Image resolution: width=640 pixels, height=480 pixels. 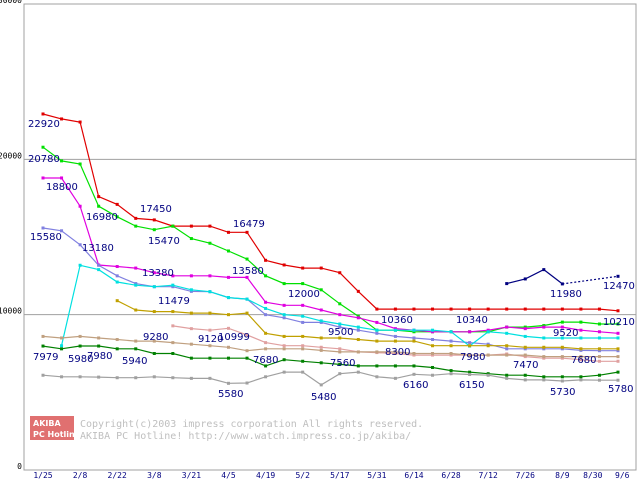 What do you see at coordinates (155, 337) in the screenshot?
I see `data-label: 9280` at bounding box center [155, 337].